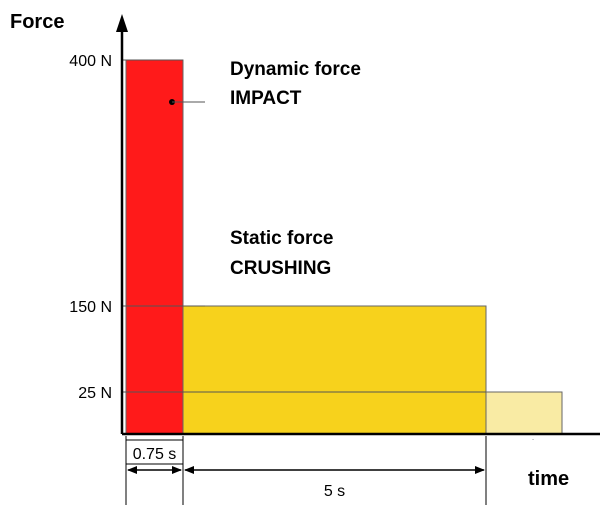 Image resolution: width=600 pixels, height=508 pixels. What do you see at coordinates (548, 479) in the screenshot?
I see `x-axis-title: time` at bounding box center [548, 479].